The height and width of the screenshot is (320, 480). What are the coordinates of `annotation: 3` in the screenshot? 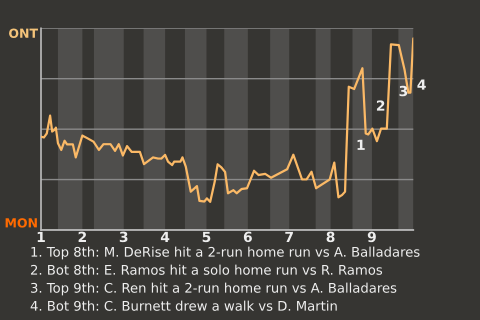 It's located at (404, 91).